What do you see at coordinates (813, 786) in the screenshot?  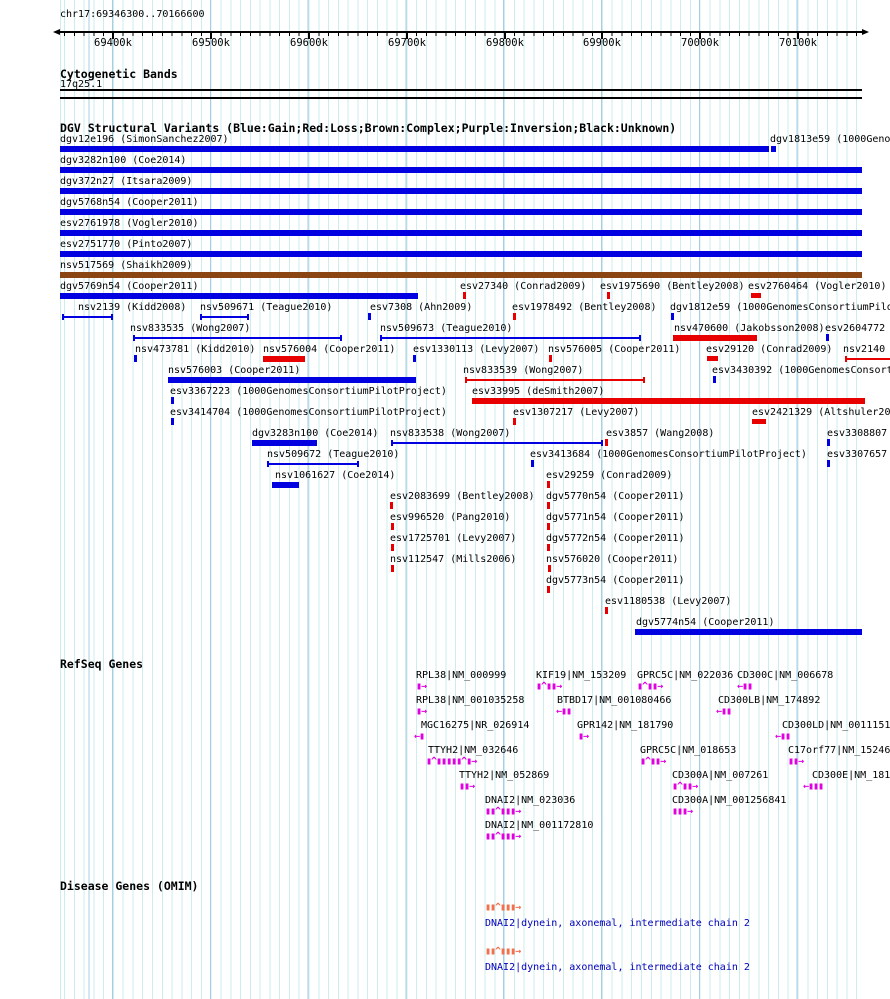 I see `gene-glyph: ←▮▮▮` at bounding box center [813, 786].